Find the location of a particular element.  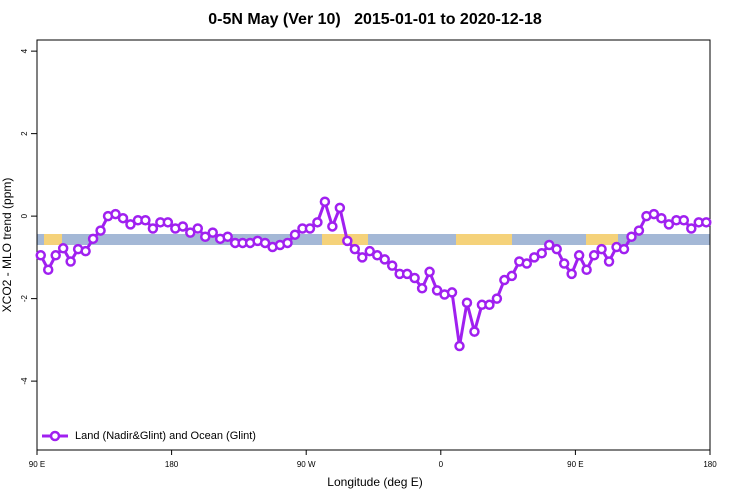

y-tick-label: -4 is located at coordinates (24, 381).